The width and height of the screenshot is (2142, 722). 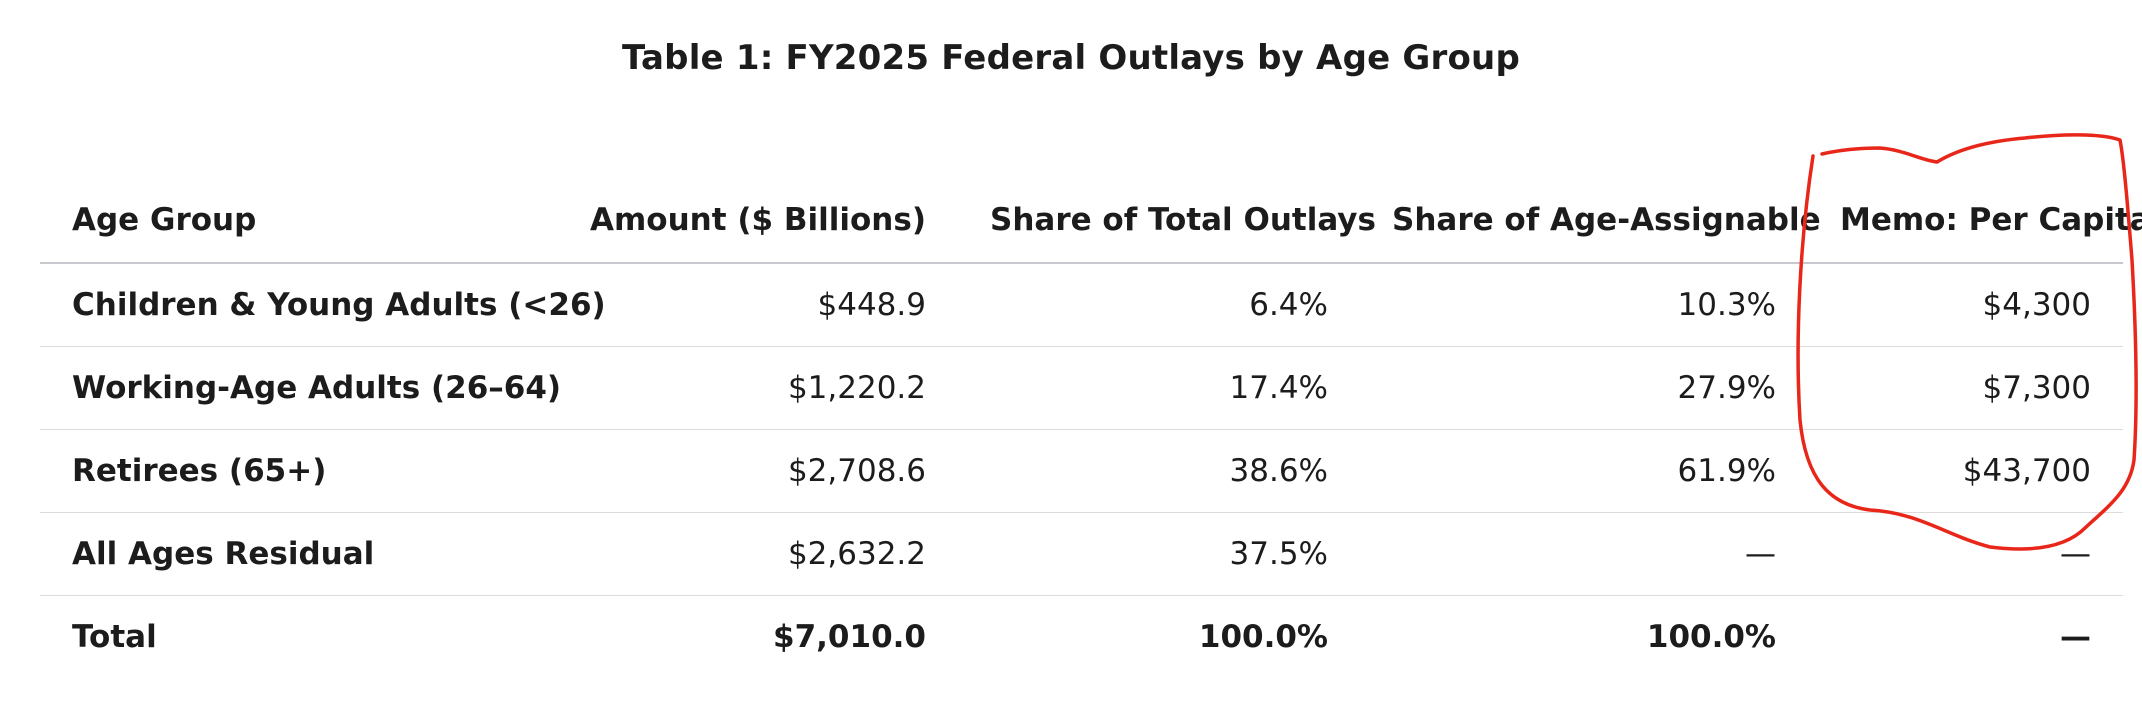 I want to click on column-header-amount: Amount ($ Billions), so click(x=758, y=221).